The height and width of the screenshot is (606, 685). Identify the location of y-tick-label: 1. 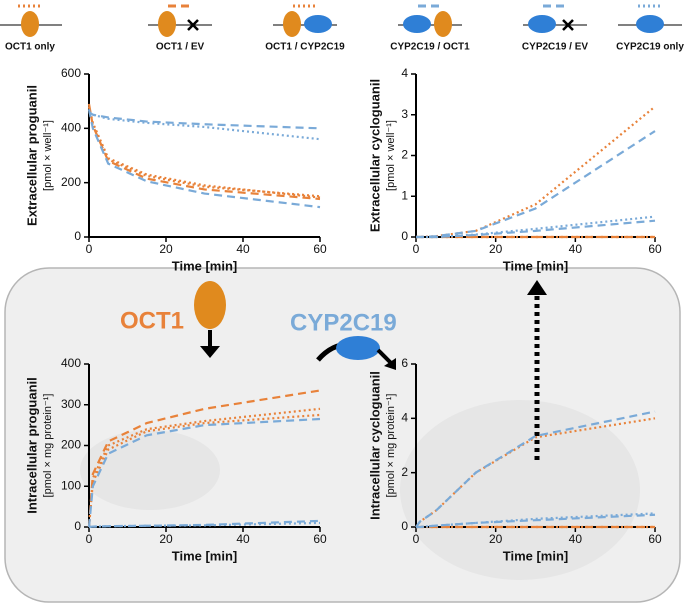
(404, 195).